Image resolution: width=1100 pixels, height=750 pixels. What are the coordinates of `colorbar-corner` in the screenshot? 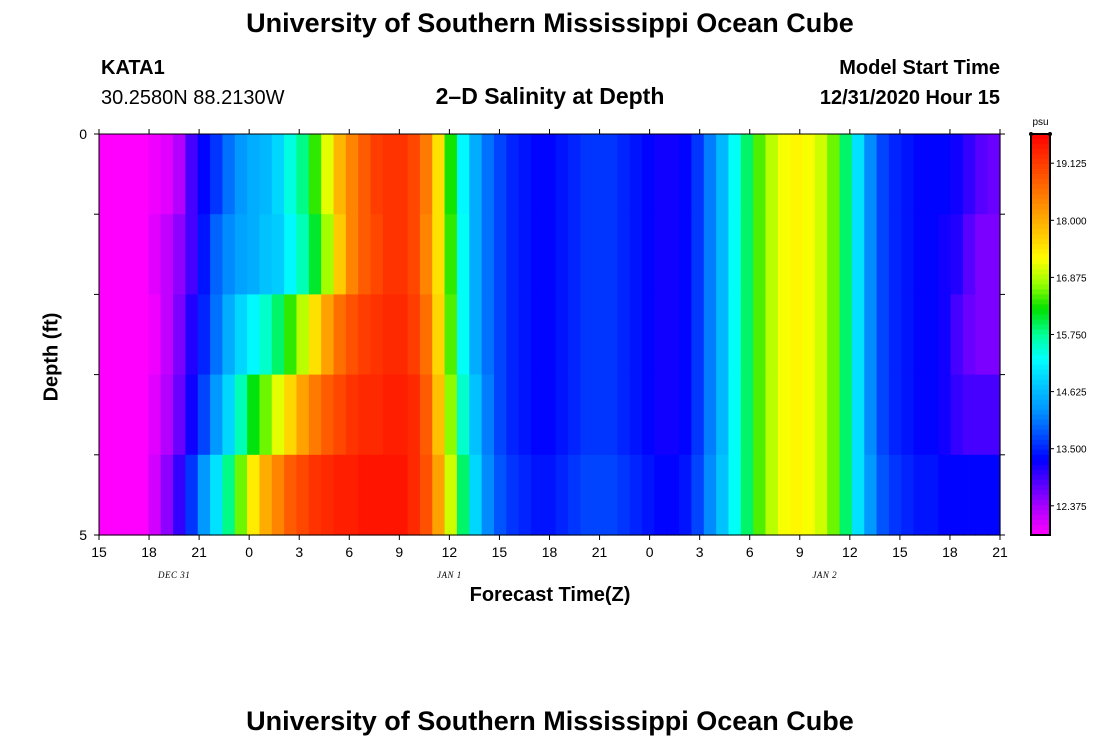 It's located at (1050, 134).